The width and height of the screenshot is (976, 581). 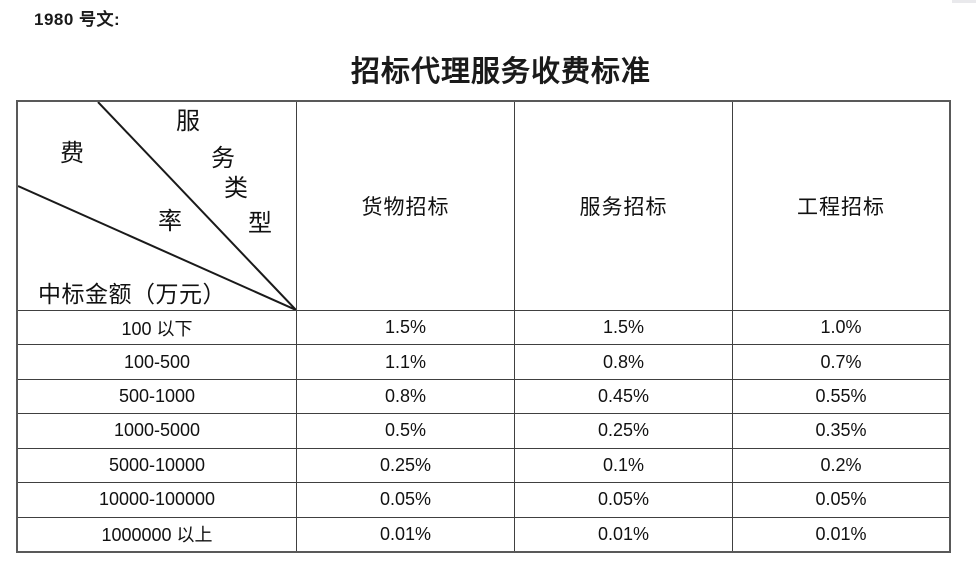 What do you see at coordinates (840, 361) in the screenshot?
I see `rate-cell: 0.7%` at bounding box center [840, 361].